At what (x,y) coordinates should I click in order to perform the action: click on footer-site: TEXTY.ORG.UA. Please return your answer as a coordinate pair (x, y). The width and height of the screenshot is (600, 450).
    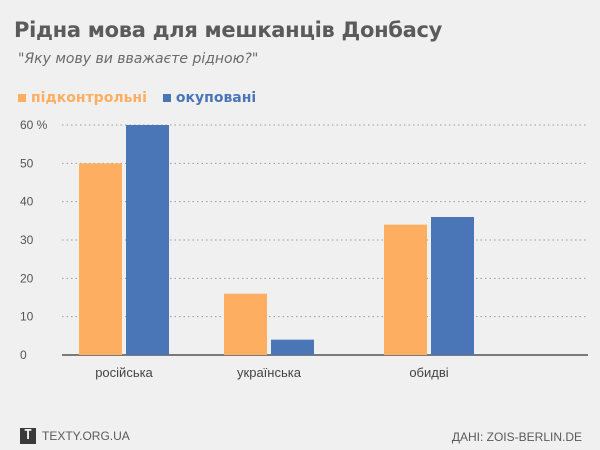
    Looking at the image, I should click on (86, 436).